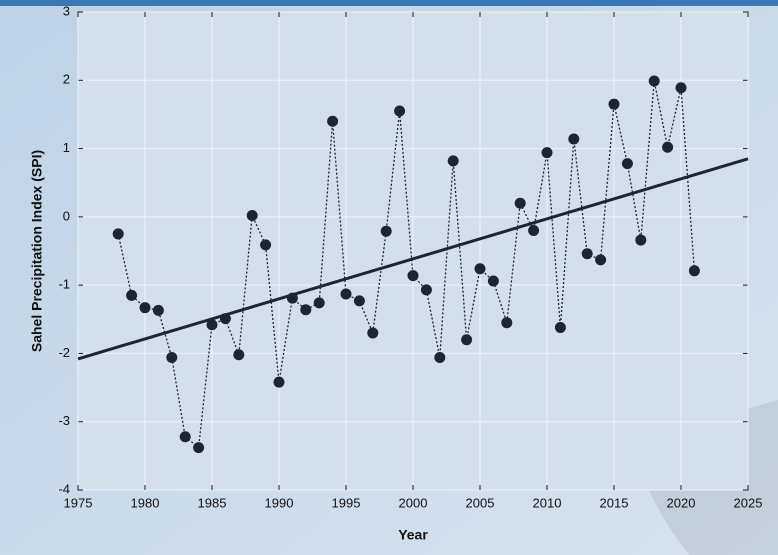 Image resolution: width=778 pixels, height=555 pixels. What do you see at coordinates (66, 215) in the screenshot?
I see `y-tick-label: 0` at bounding box center [66, 215].